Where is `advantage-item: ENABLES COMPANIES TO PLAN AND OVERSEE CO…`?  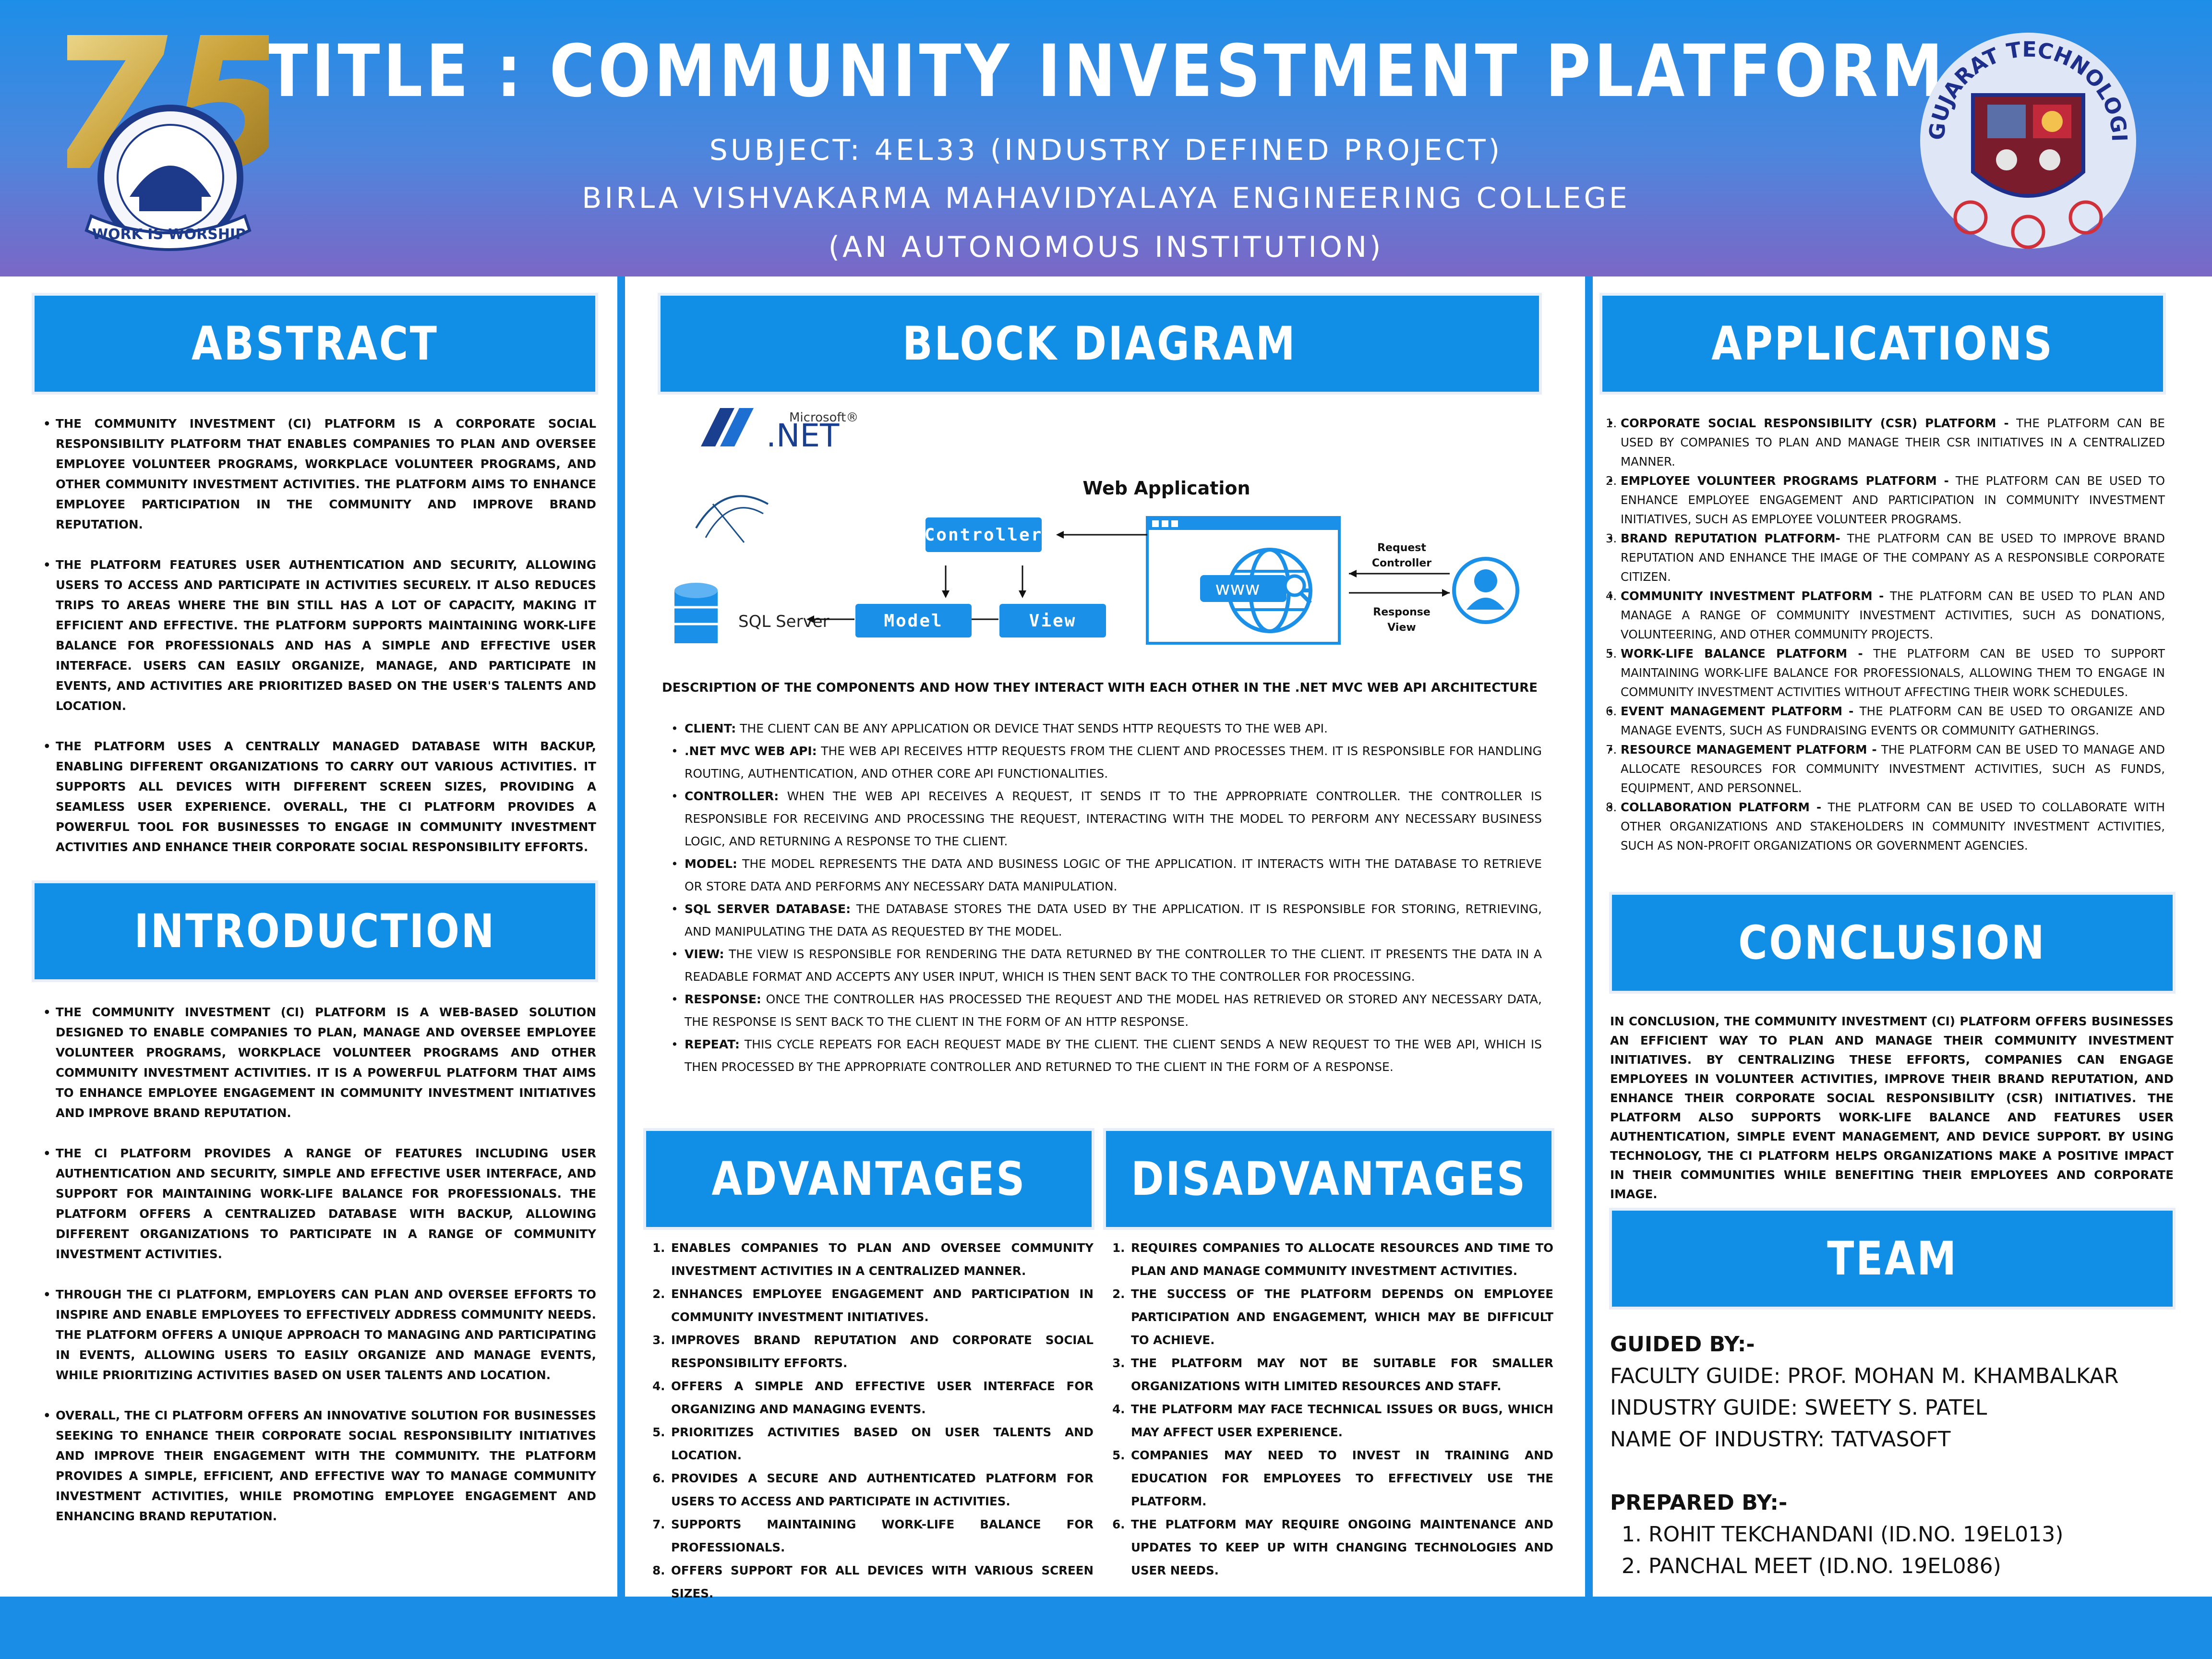
advantage-item: ENABLES COMPANIES TO PLAN AND OVERSEE CO… is located at coordinates (881, 1260).